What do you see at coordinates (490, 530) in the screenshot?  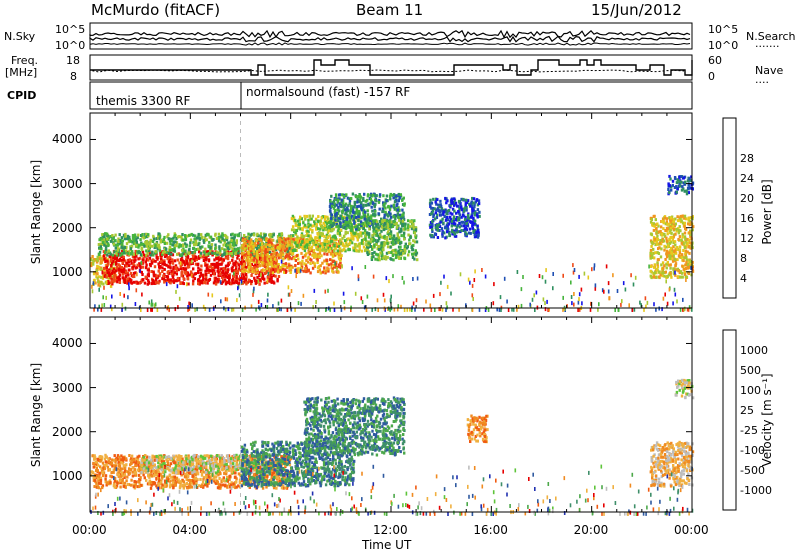 I see `x-tick-label: 16:00` at bounding box center [490, 530].